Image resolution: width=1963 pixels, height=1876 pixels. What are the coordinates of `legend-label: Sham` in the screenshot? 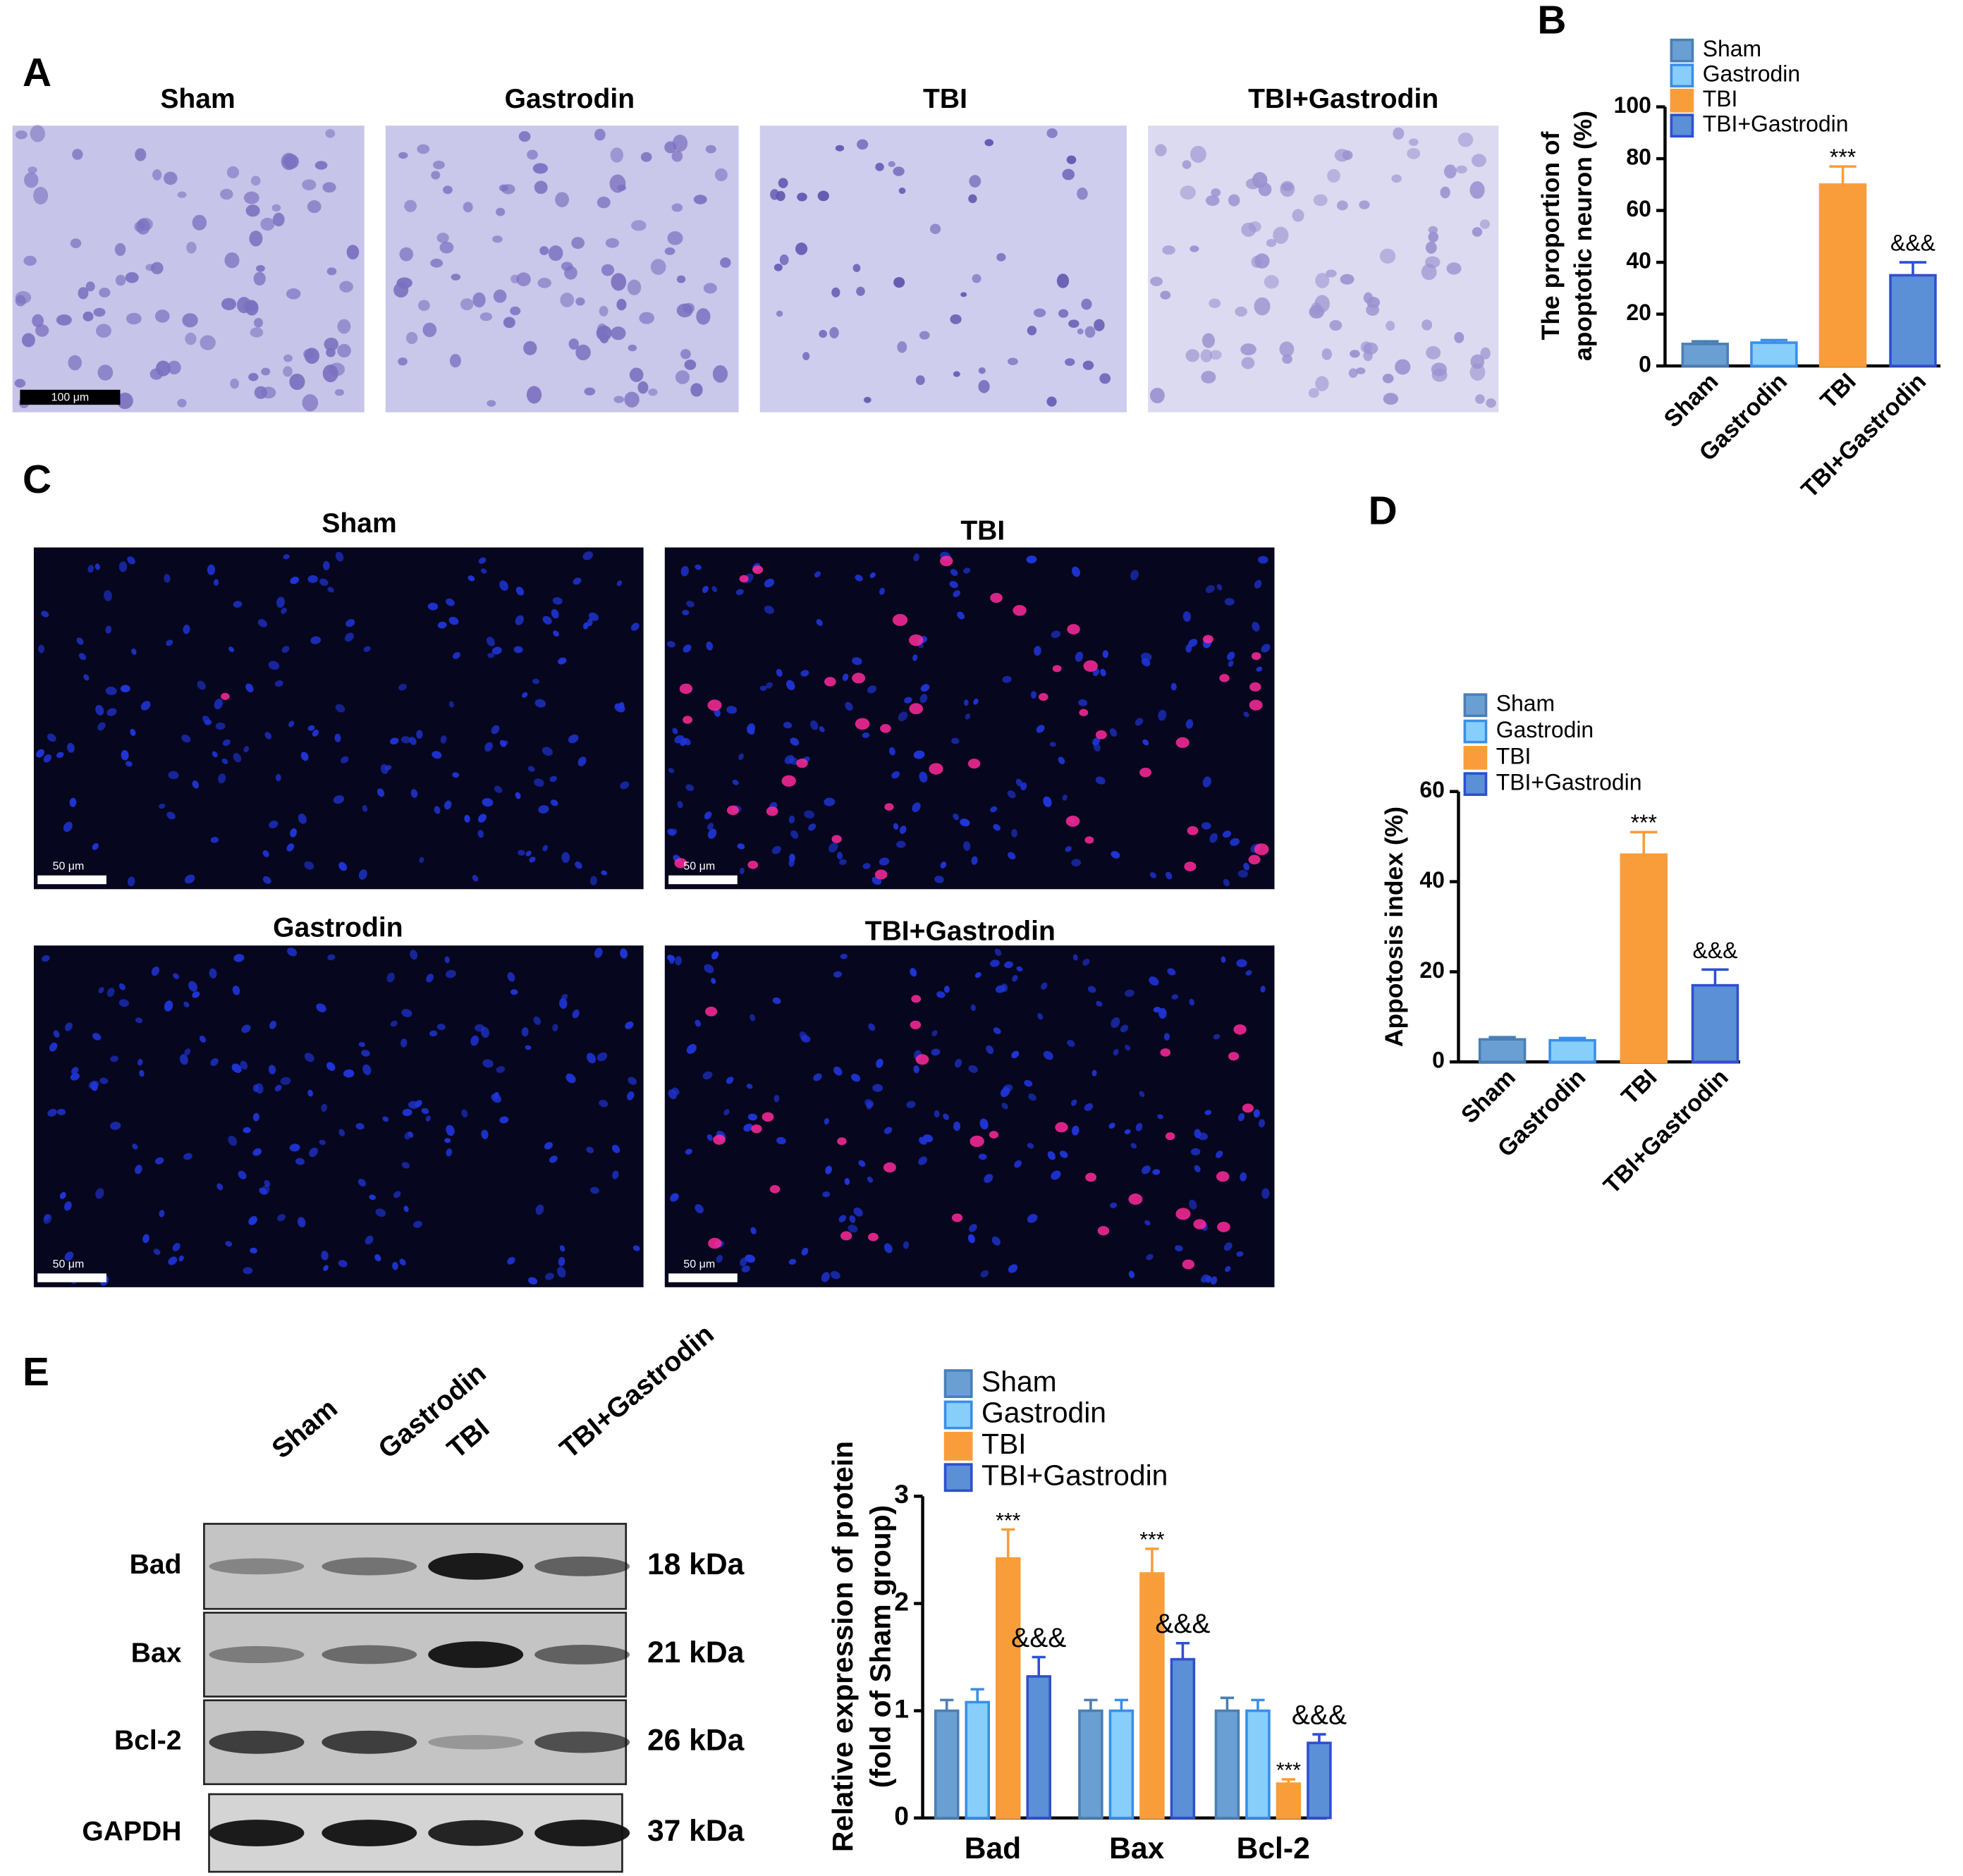 It's located at (1732, 48).